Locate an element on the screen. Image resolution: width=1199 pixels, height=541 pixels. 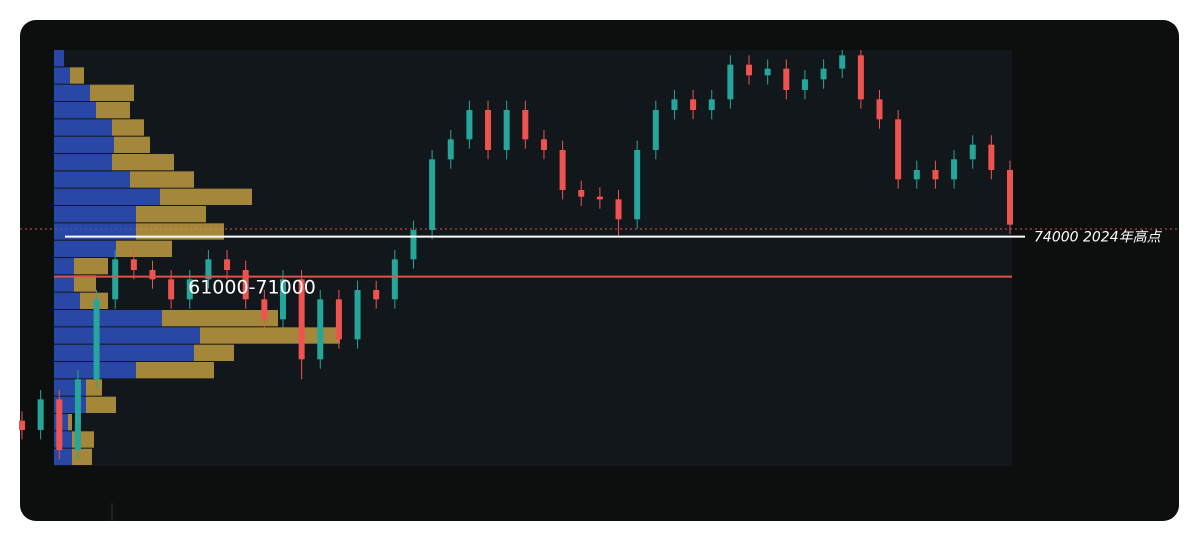
annotation: 61000-71000 is located at coordinates (252, 288).